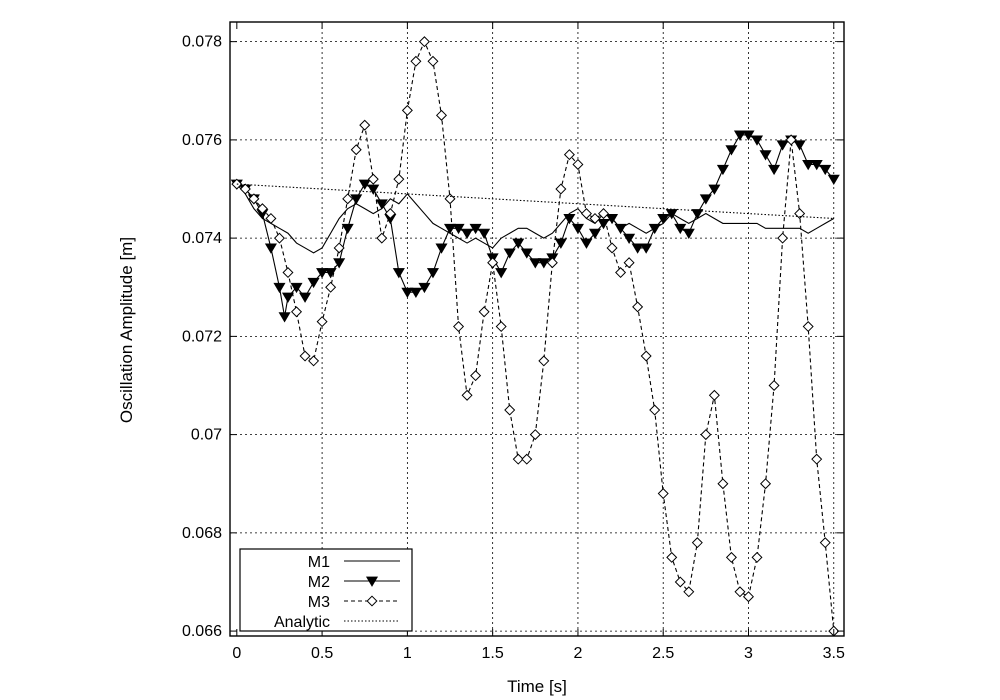 The width and height of the screenshot is (1000, 700). I want to click on series-analytic, so click(535, 201).